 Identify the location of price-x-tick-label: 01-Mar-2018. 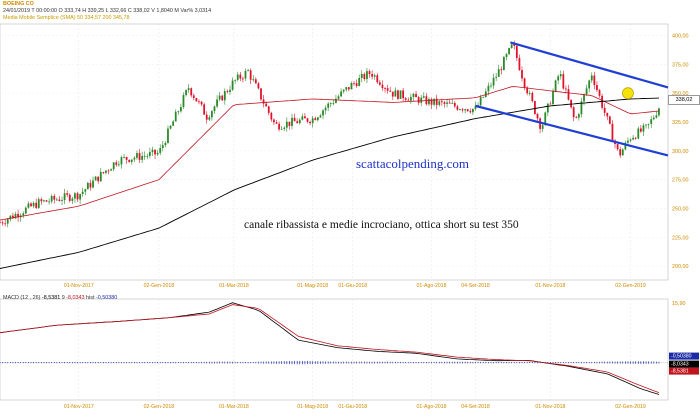
(234, 286).